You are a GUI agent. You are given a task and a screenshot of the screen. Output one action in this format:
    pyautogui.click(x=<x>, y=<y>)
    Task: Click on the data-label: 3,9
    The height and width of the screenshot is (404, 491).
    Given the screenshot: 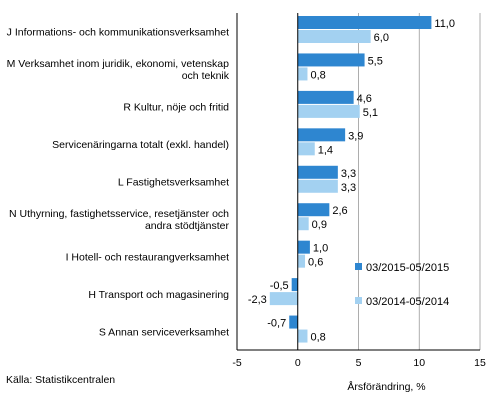 What is the action you would take?
    pyautogui.click(x=355, y=136)
    